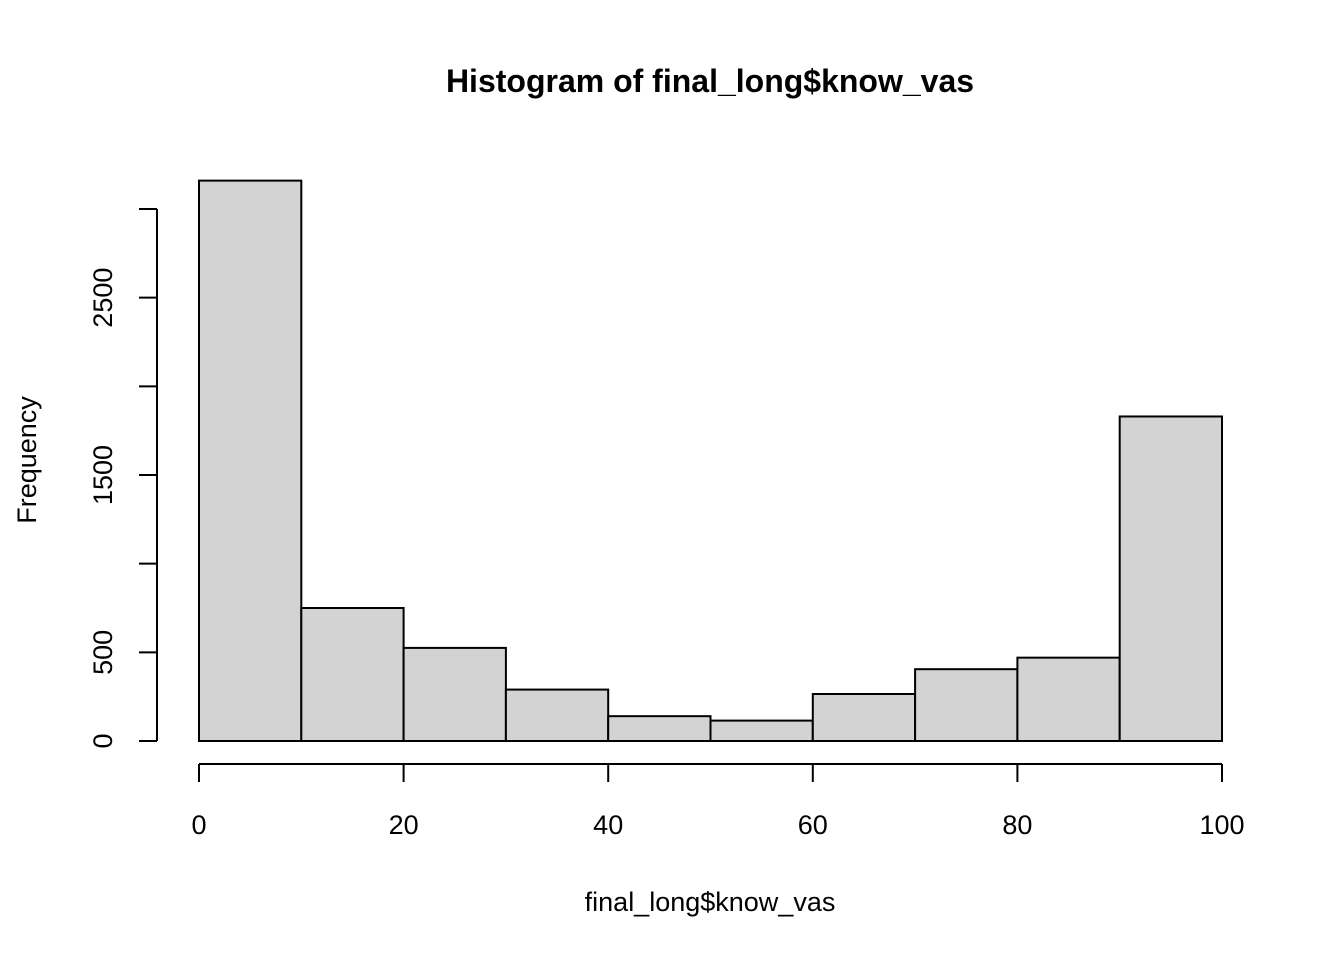  What do you see at coordinates (404, 825) in the screenshot?
I see `x-tick-label: 20` at bounding box center [404, 825].